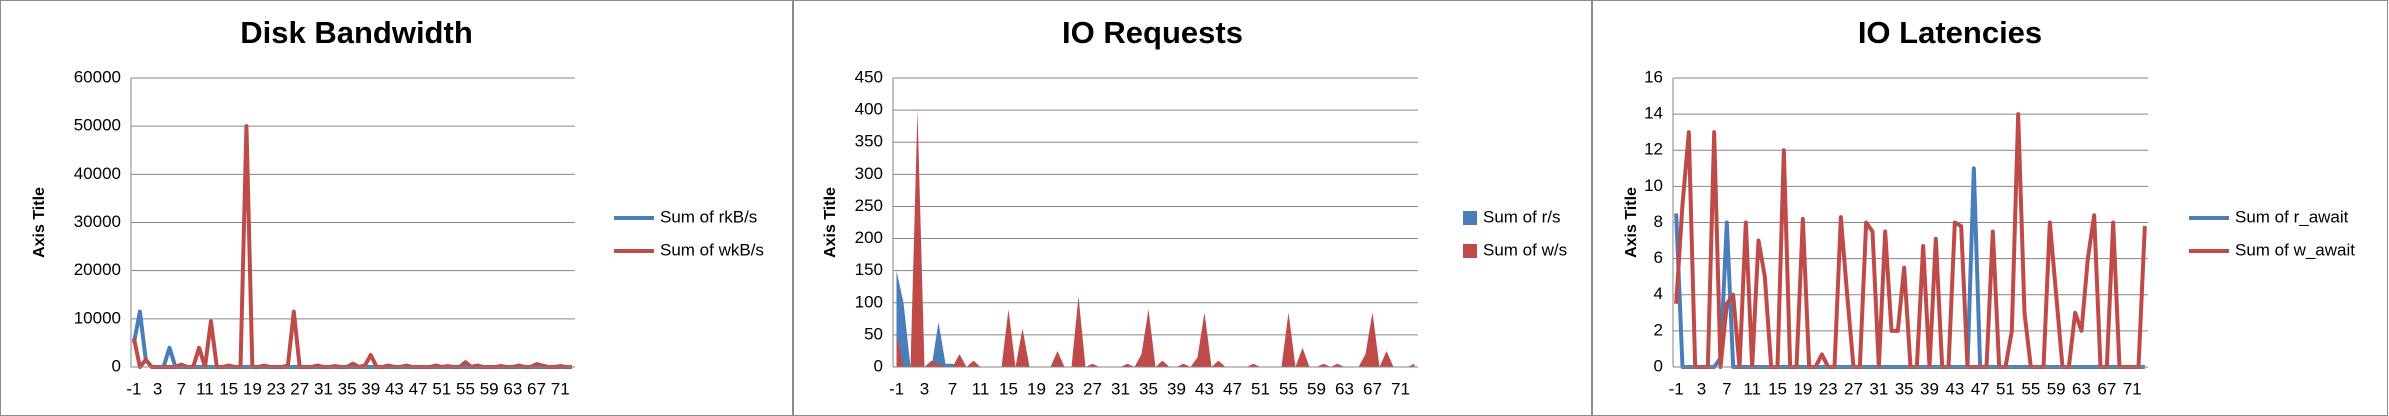 This screenshot has width=2389, height=416. Describe the element at coordinates (97, 125) in the screenshot. I see `y-tick-label: 50000` at that location.